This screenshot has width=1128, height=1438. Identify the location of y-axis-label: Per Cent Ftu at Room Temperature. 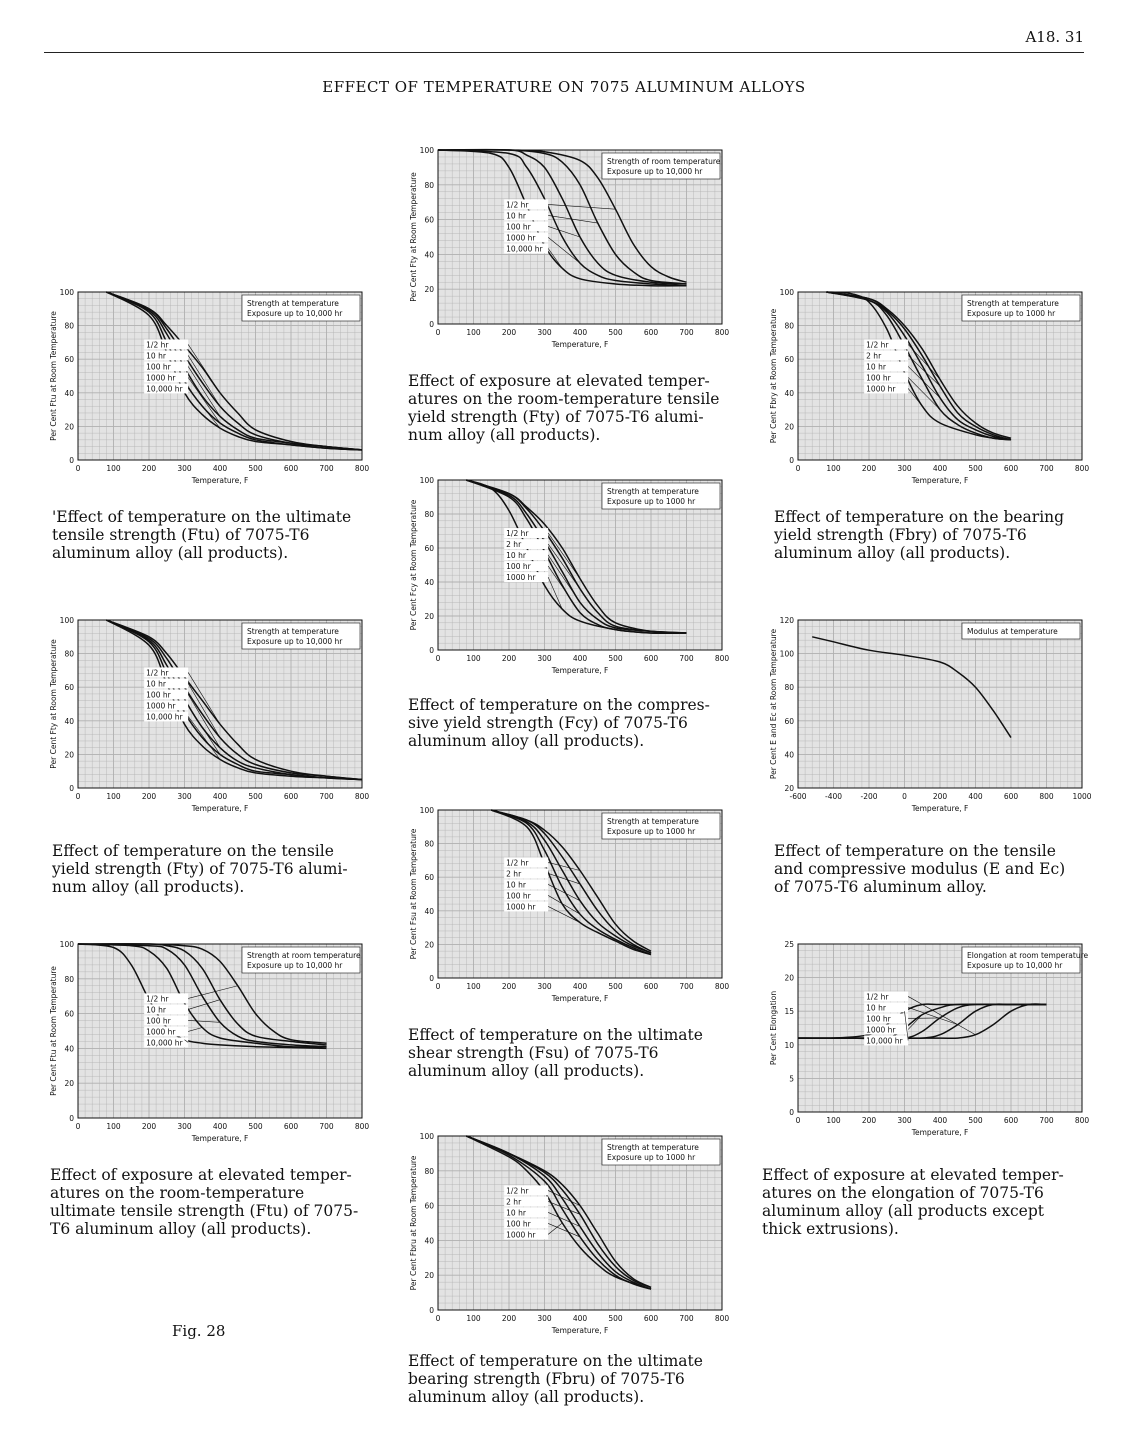
(53, 376).